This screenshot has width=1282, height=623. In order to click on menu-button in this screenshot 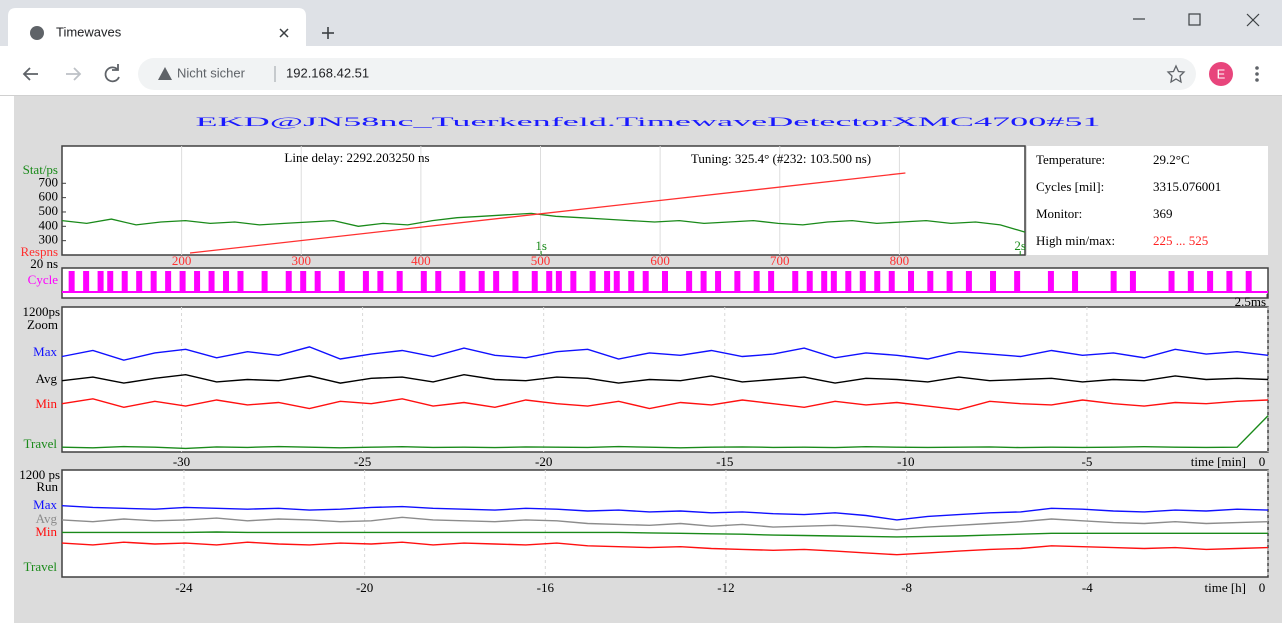, I will do `click(1257, 74)`.